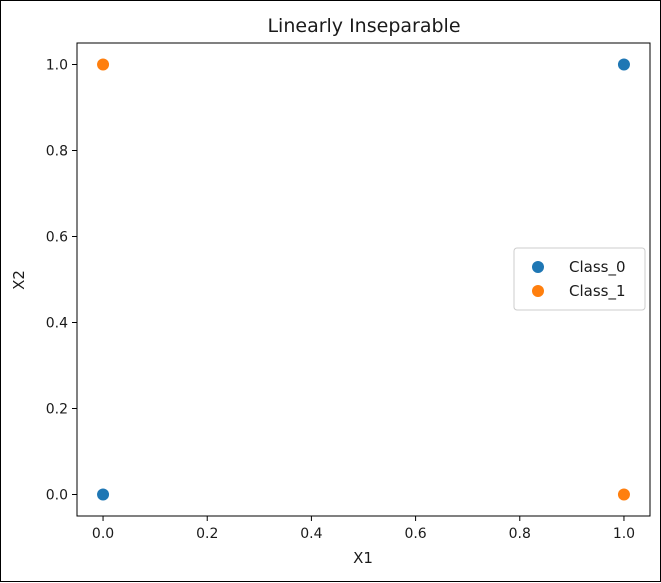 The image size is (661, 583). I want to click on legend: Class_0 Class_1, so click(579, 279).